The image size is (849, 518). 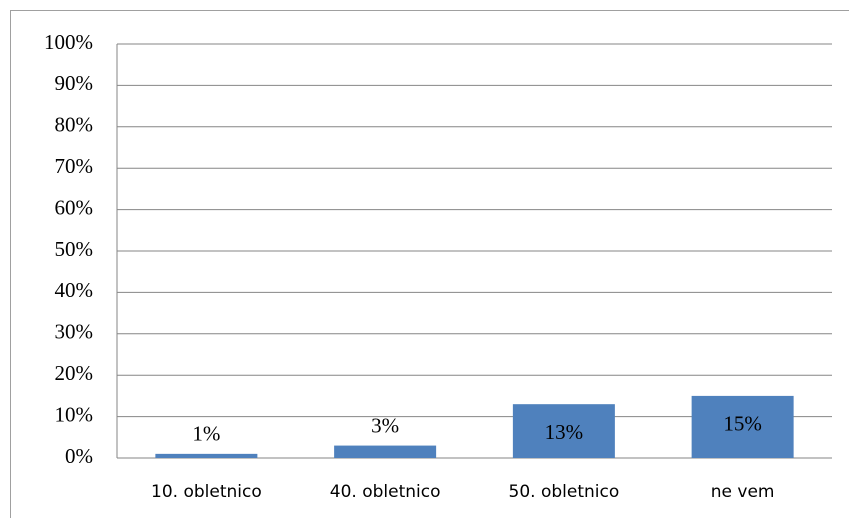 I want to click on y-tick-label: 40%, so click(x=74, y=290).